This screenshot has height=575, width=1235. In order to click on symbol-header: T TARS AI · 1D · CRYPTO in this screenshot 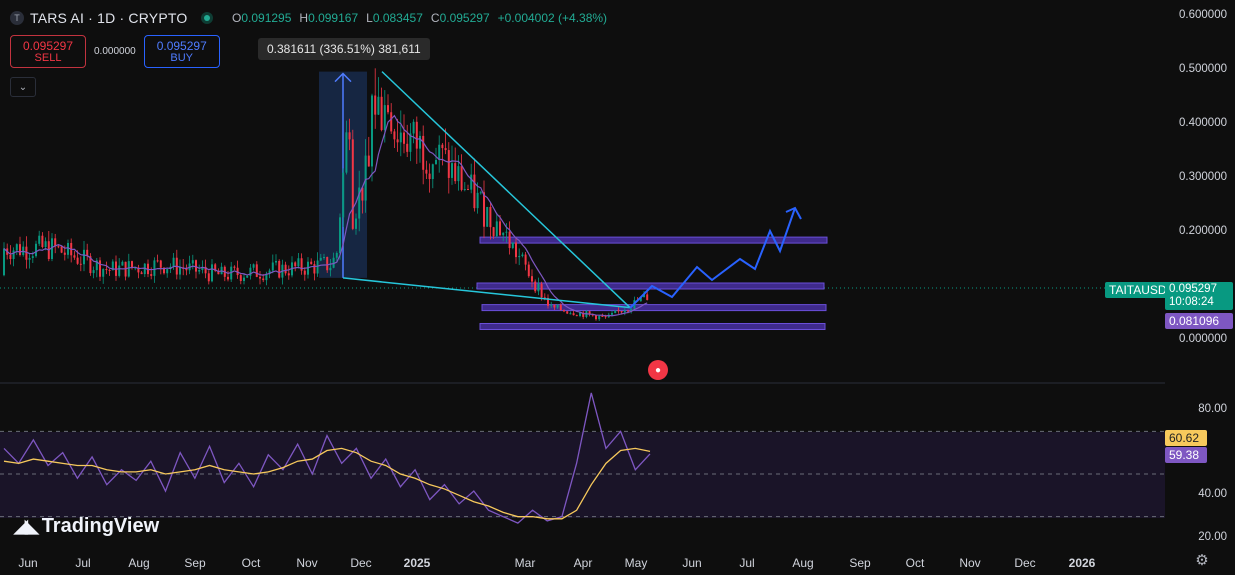, I will do `click(112, 18)`.